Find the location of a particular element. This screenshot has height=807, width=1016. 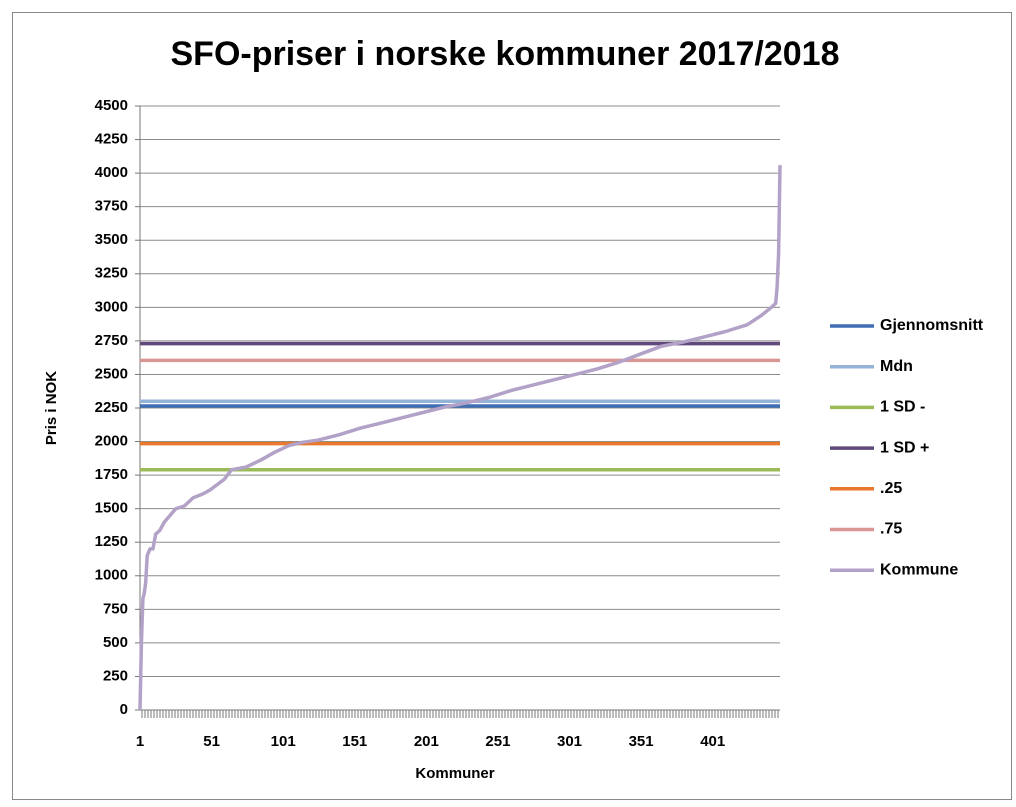

y-tick-label: 2250 is located at coordinates (111, 407).